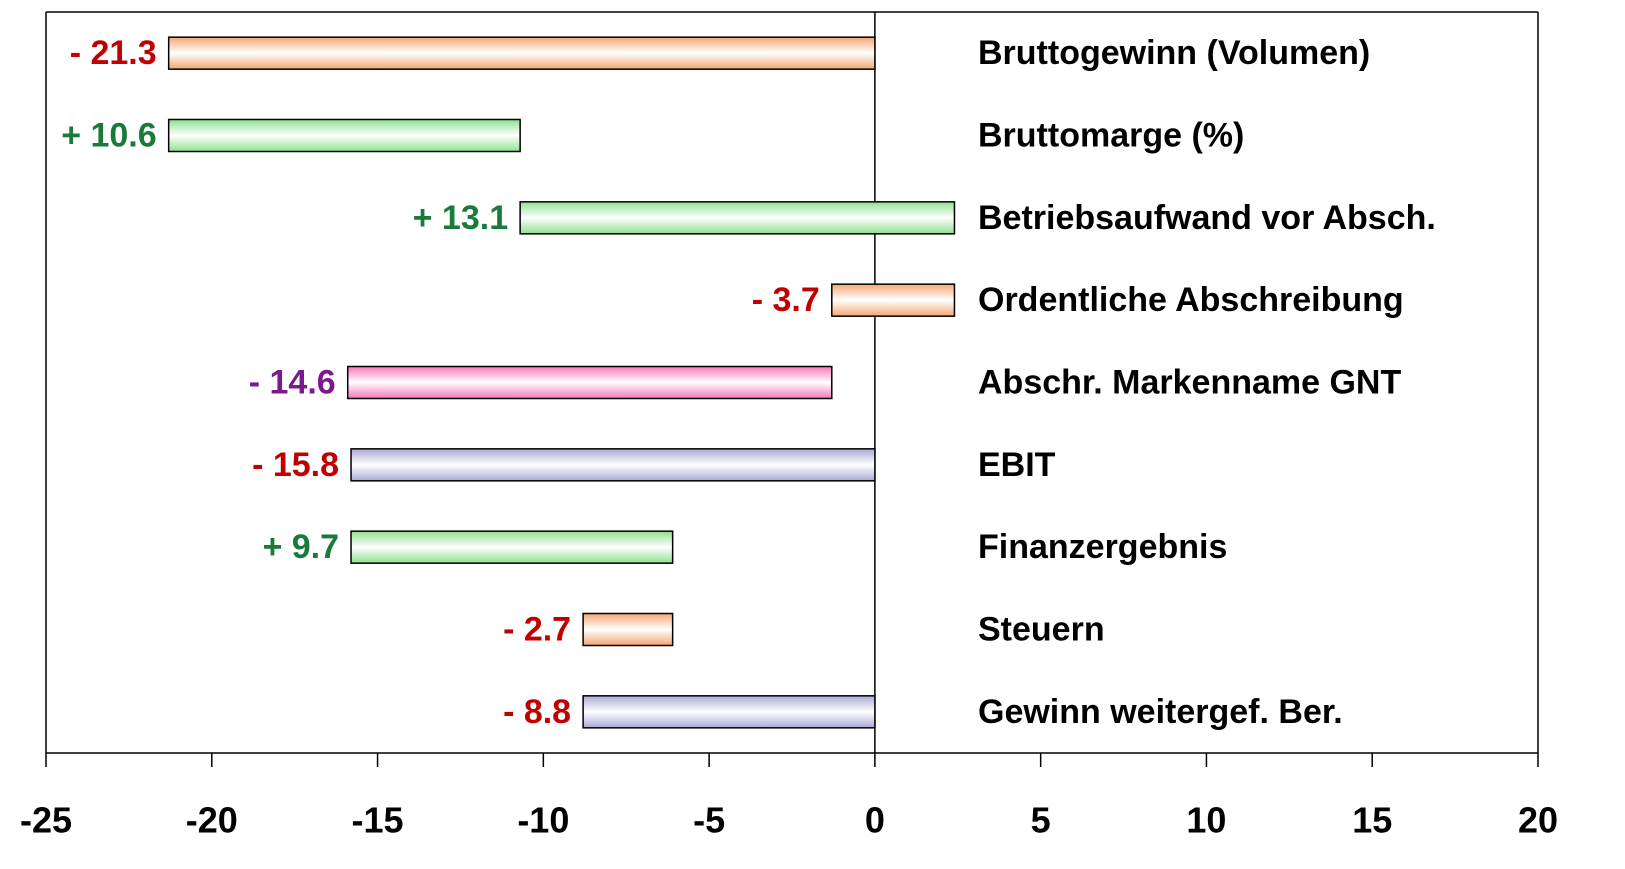 The image size is (1625, 869). I want to click on category-label: Finanzergebnis, so click(1102, 547).